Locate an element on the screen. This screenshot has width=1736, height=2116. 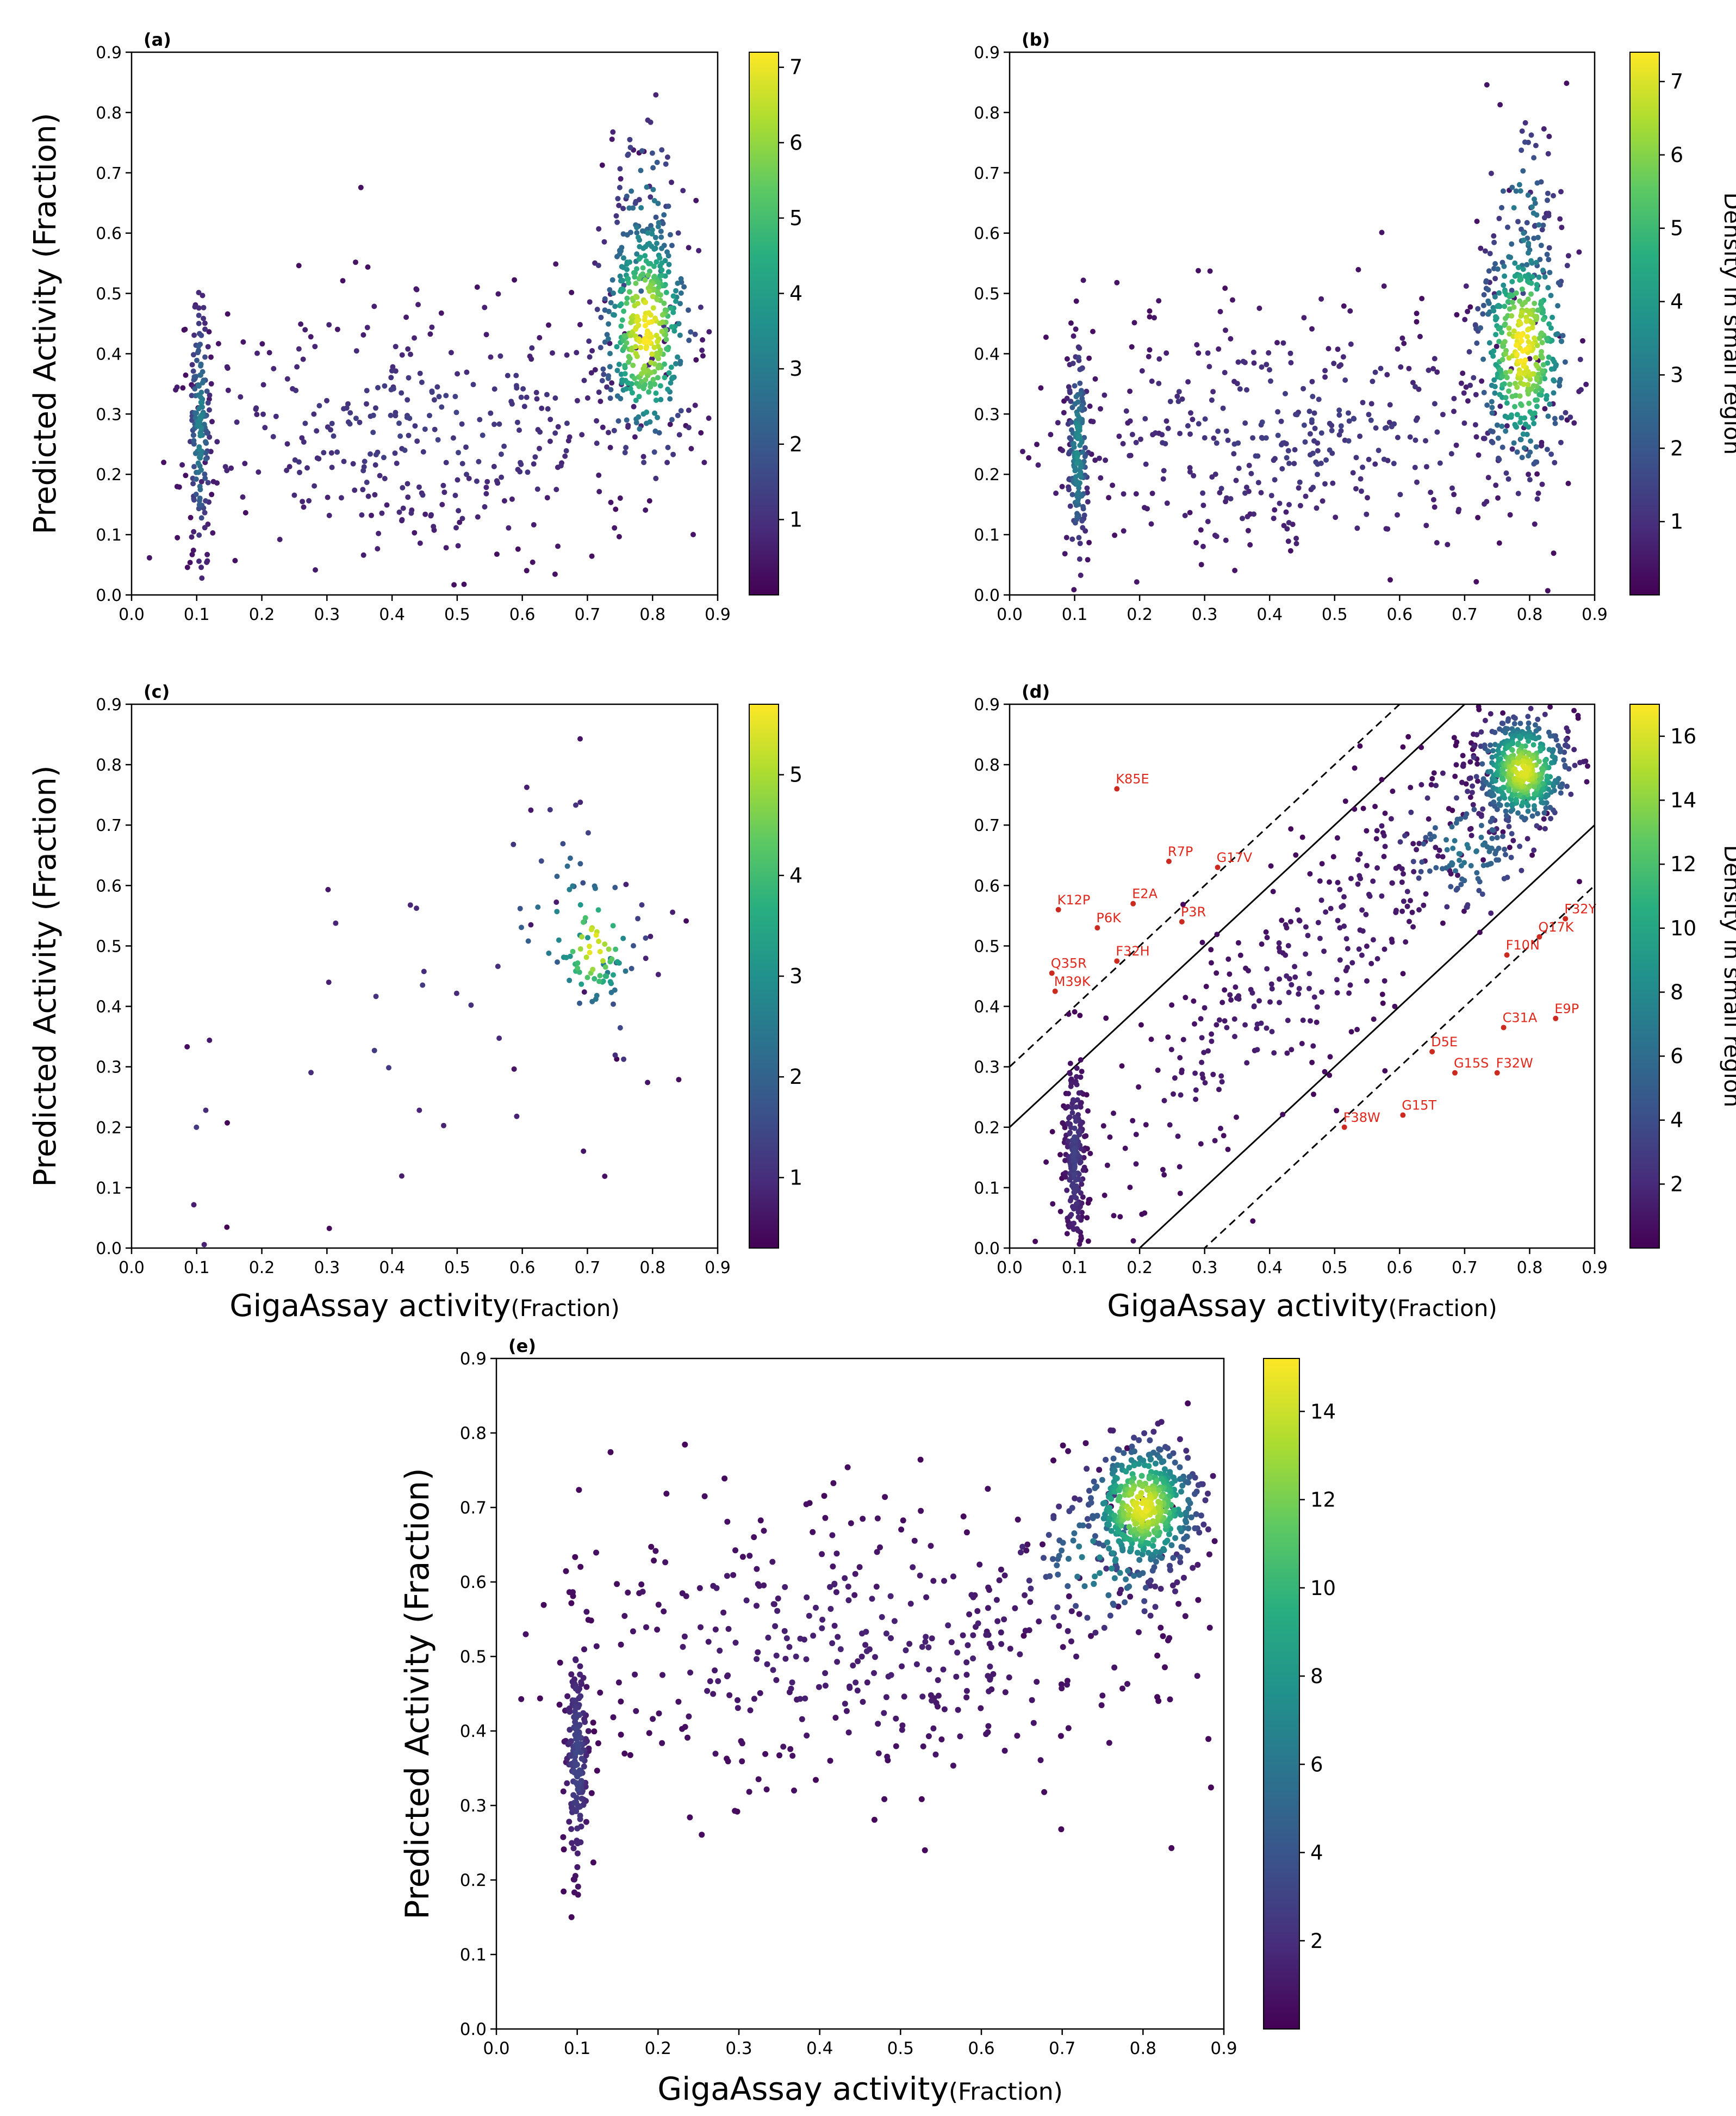
y-tick-label: 0.9 is located at coordinates (109, 53).